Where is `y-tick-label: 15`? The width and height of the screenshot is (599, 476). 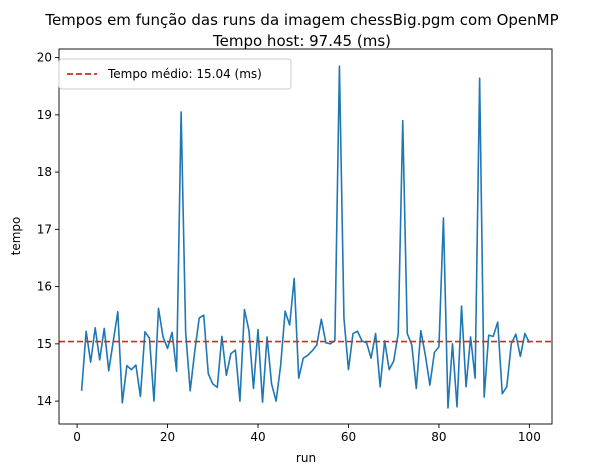 y-tick-label: 15 is located at coordinates (44, 344).